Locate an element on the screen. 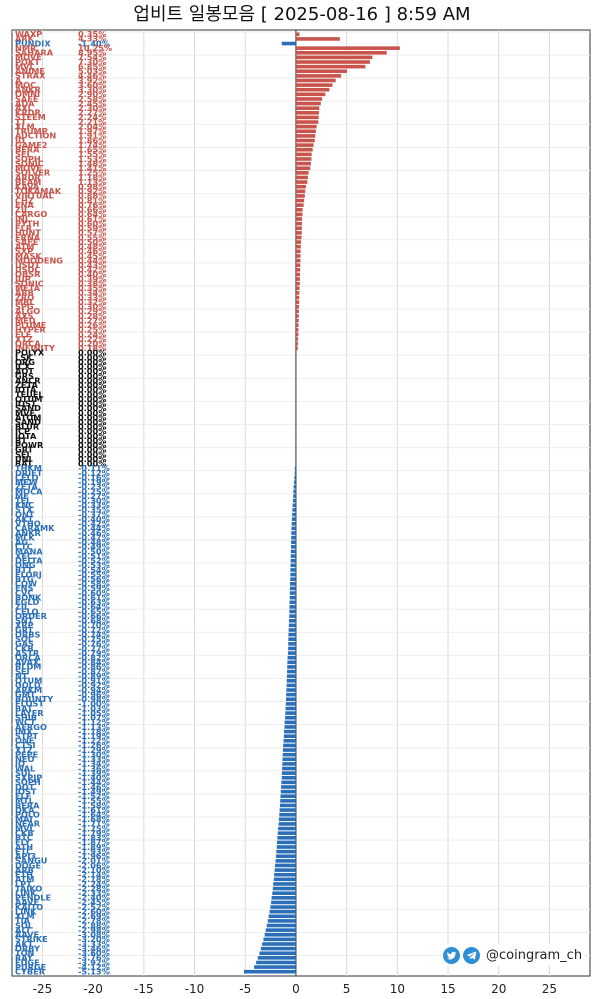 The width and height of the screenshot is (604, 999). bar-soph is located at coordinates (303, 159).